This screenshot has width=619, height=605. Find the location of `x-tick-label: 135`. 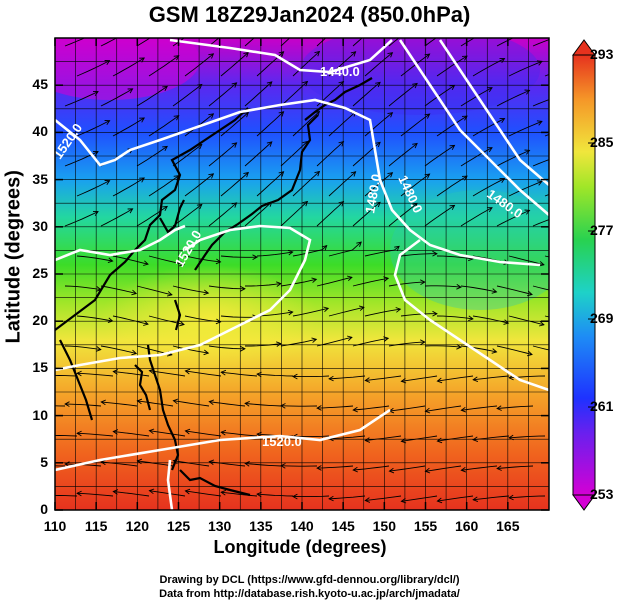

x-tick-label: 135 is located at coordinates (261, 526).